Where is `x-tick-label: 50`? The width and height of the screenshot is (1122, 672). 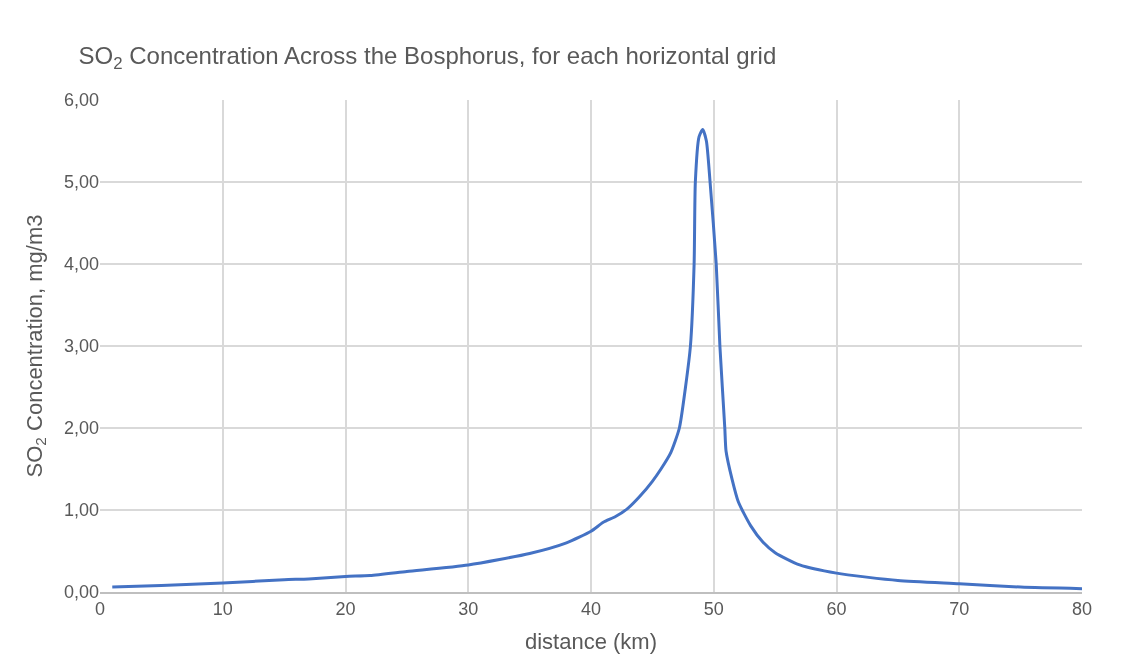 x-tick-label: 50 is located at coordinates (713, 609).